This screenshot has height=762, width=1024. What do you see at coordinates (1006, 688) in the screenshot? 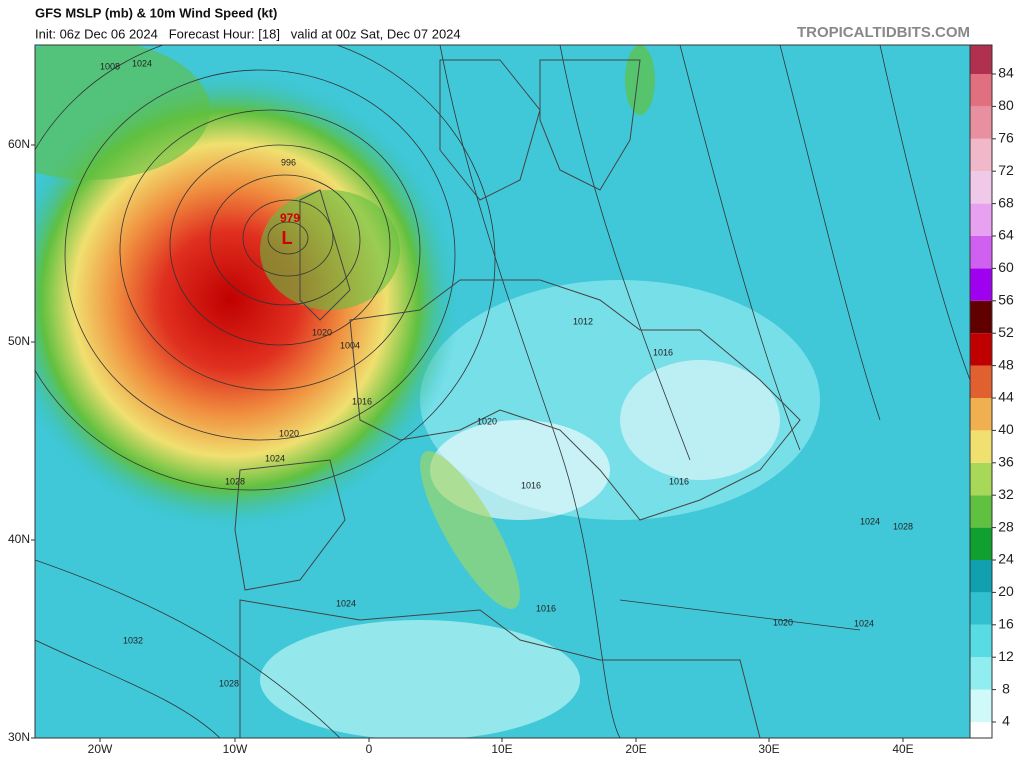
I see `colorbar-label: 8` at bounding box center [1006, 688].